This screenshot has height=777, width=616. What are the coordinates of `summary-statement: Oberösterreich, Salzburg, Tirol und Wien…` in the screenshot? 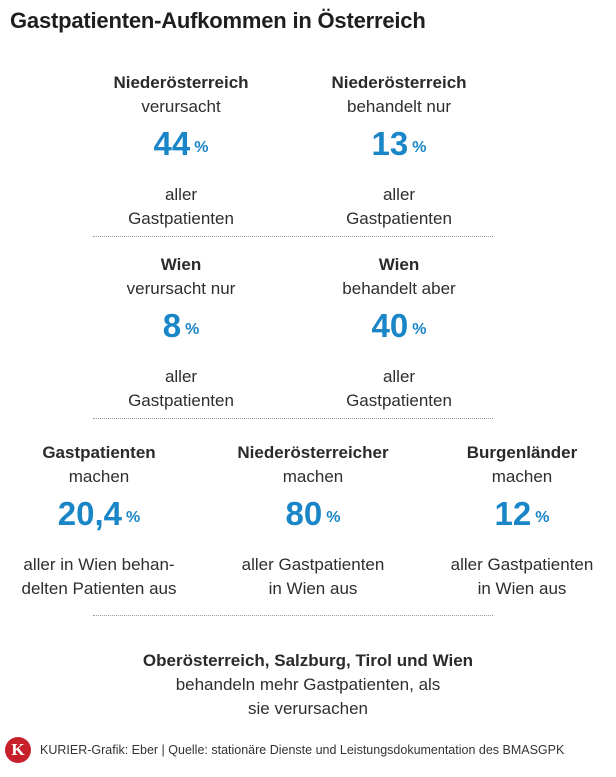 It's located at (308, 685).